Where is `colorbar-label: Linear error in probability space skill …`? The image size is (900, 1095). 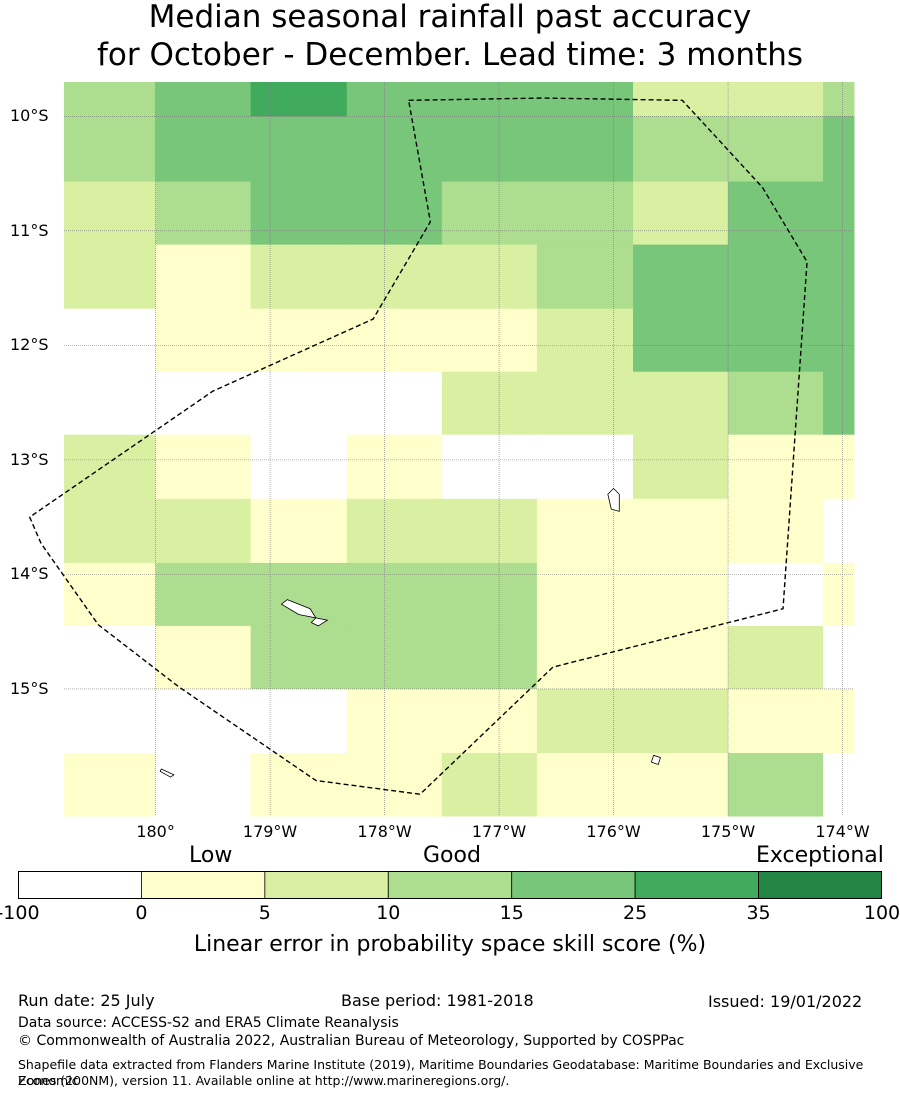
colorbar-label: Linear error in probability space skill … is located at coordinates (450, 944).